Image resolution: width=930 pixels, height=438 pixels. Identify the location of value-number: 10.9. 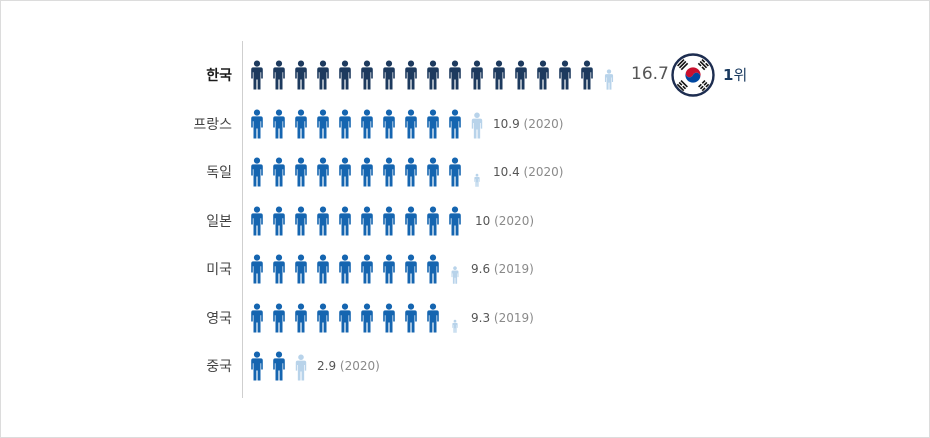
(506, 123).